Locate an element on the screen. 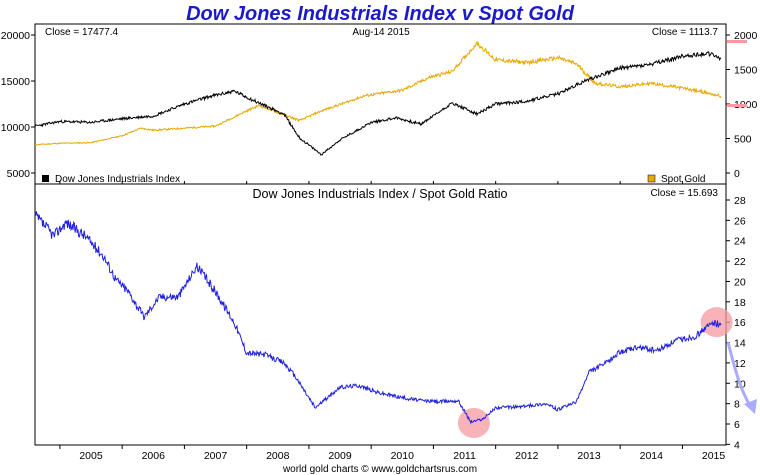 This screenshot has height=475, width=760. trend-arrow-head is located at coordinates (750, 406).